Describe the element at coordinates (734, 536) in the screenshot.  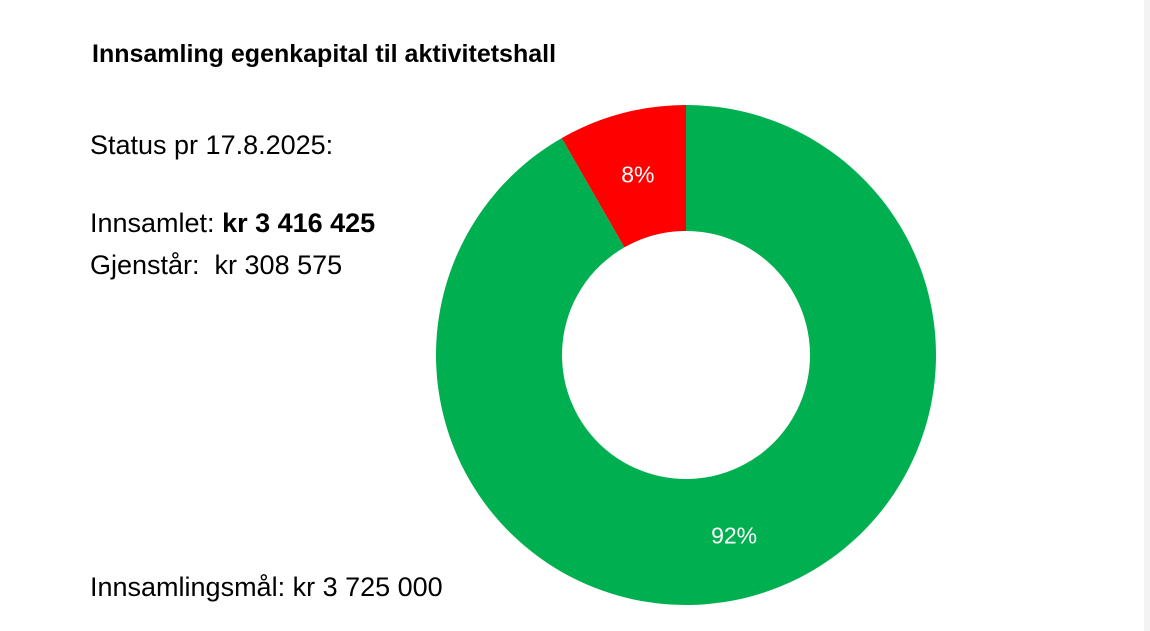
I see `data-label-innsamlet: 92%` at that location.